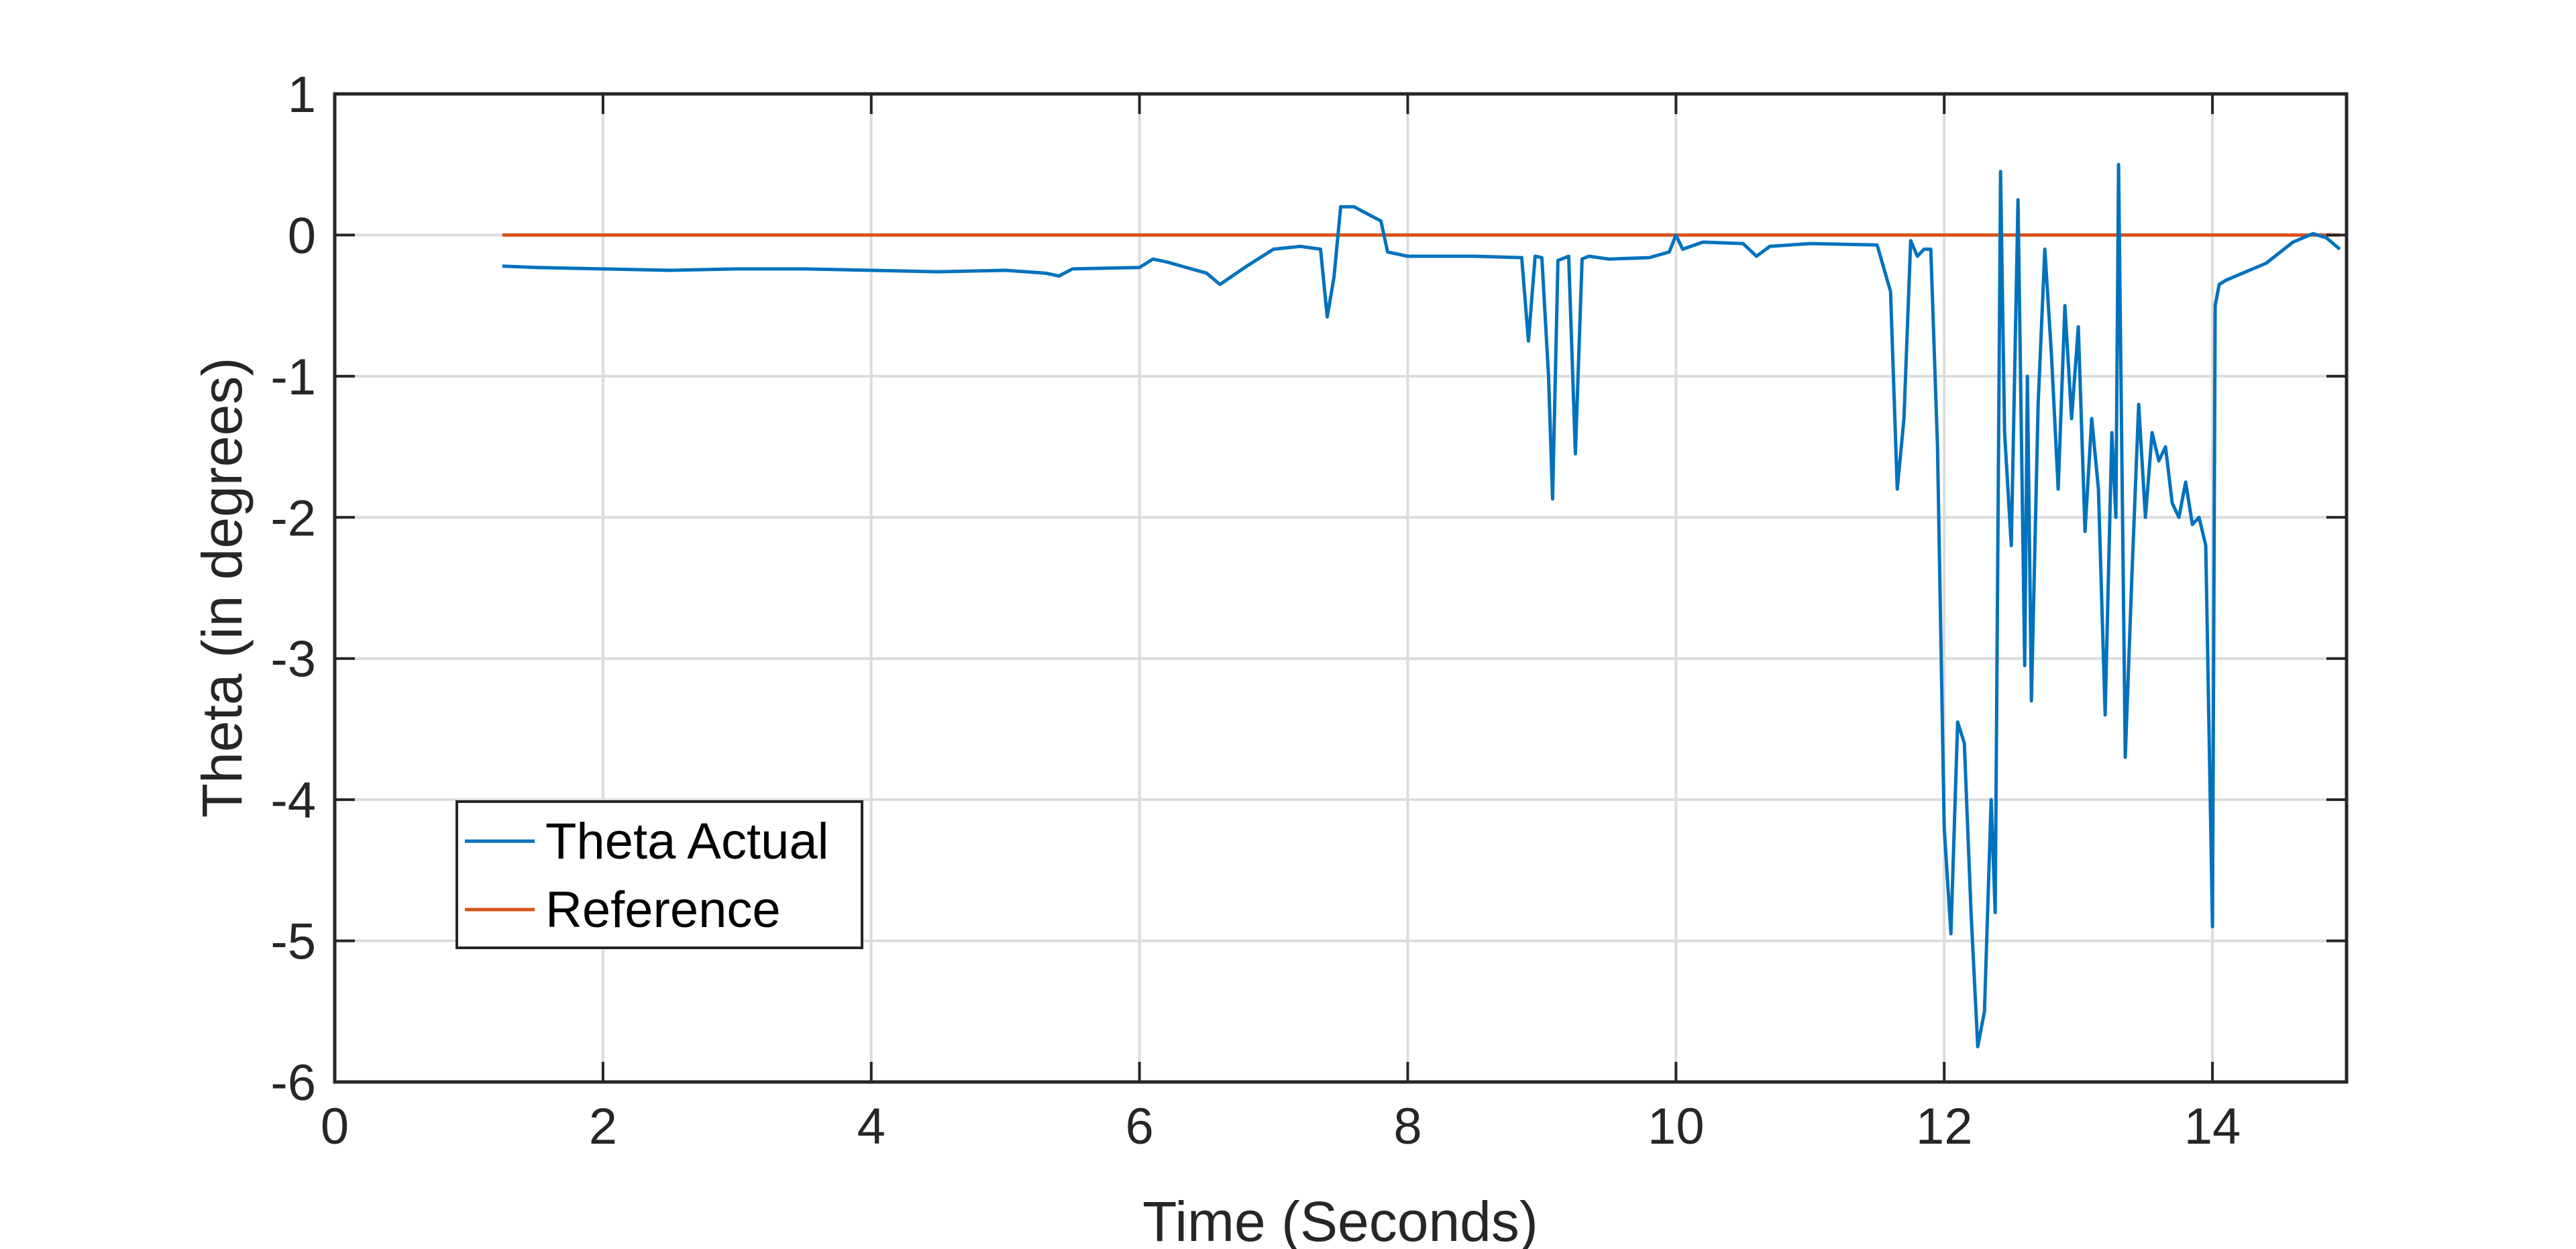 The image size is (2576, 1249). I want to click on y-tick-label-neg1: -1, so click(293, 378).